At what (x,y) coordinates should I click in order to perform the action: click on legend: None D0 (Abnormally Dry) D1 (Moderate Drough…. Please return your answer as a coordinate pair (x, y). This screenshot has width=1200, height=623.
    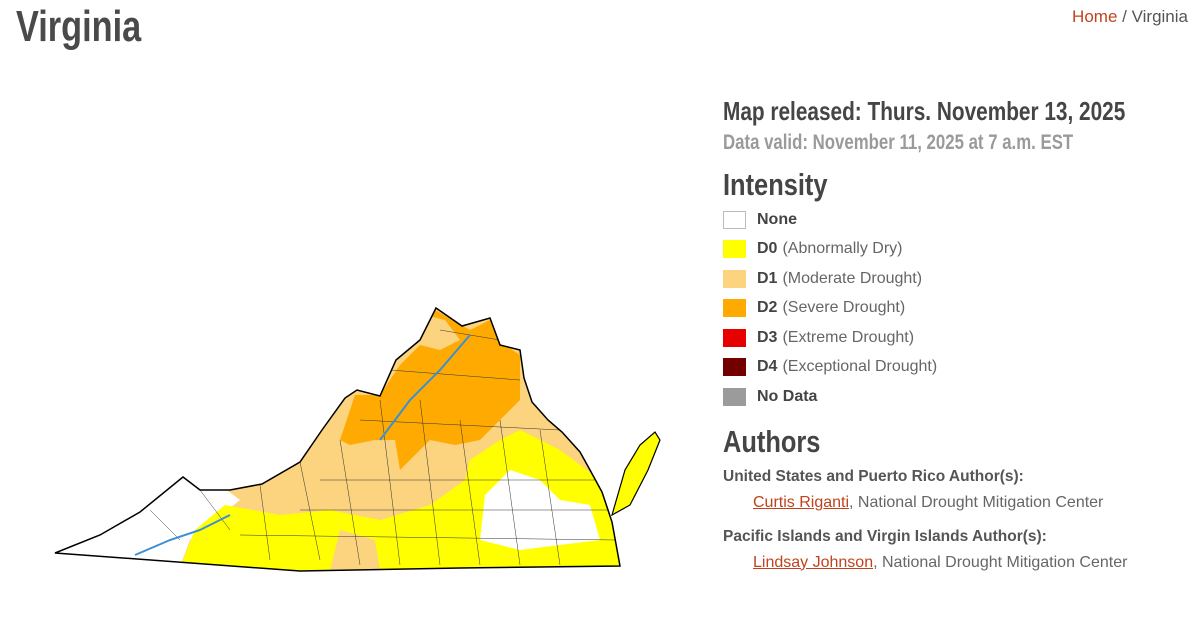
    Looking at the image, I should click on (958, 308).